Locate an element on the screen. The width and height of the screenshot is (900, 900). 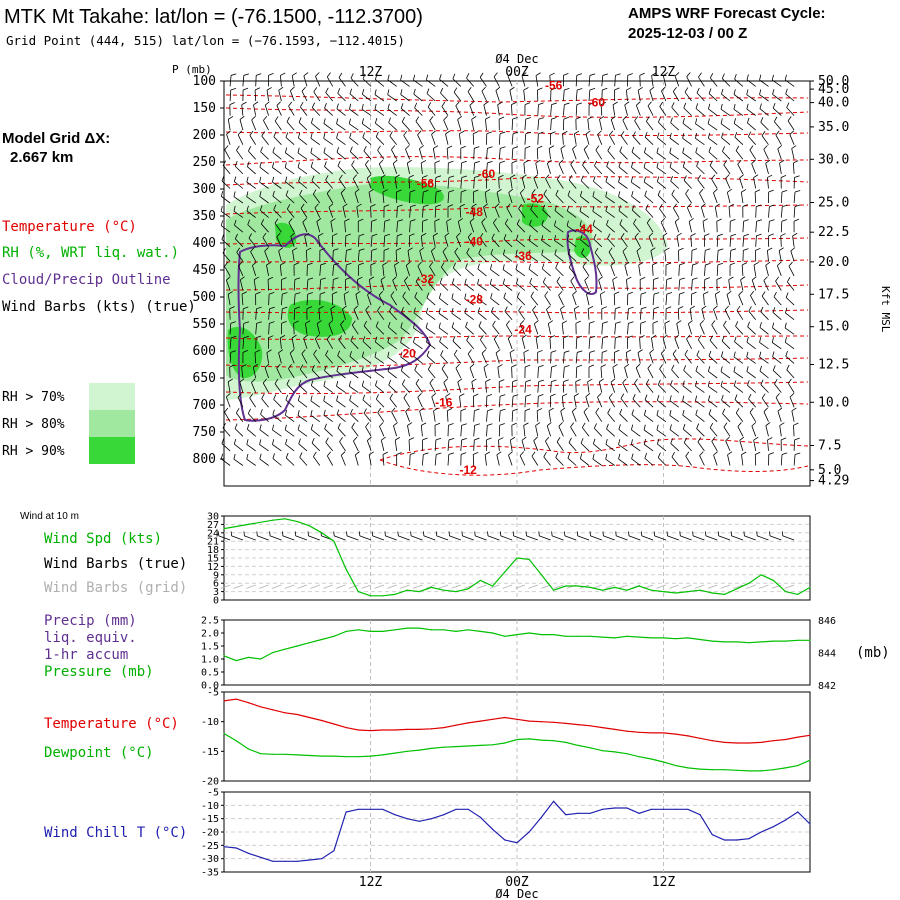
legend-wind-barbs-grid: Wind Barbs (grid) is located at coordinates (115, 588).